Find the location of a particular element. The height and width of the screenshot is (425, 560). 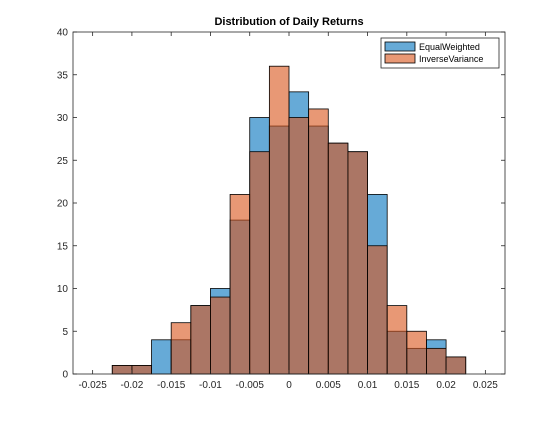

chart-title: Distribution of Daily Returns is located at coordinates (288, 22).